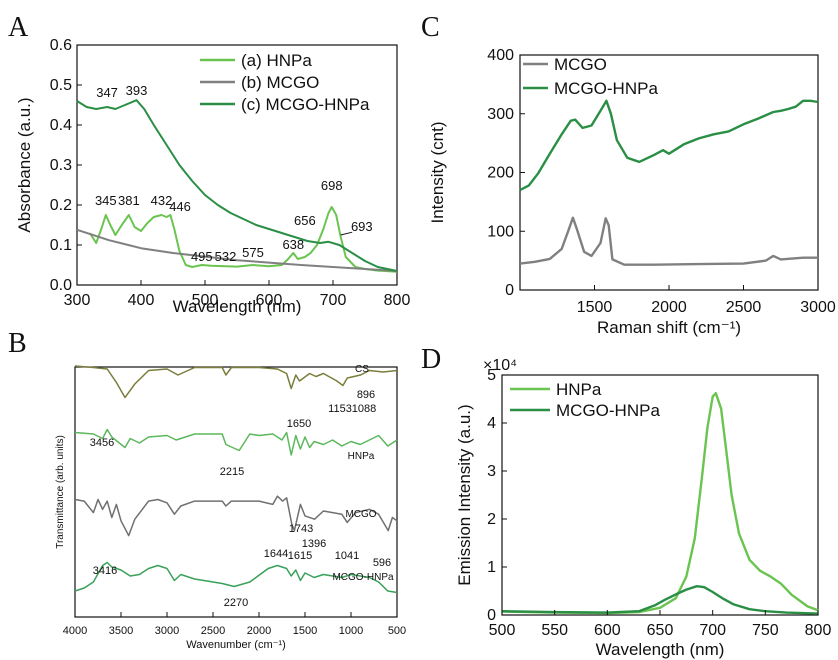 The width and height of the screenshot is (838, 660). Describe the element at coordinates (437, 172) in the screenshot. I see `c-y-axis-label: Intensity (cnt)` at that location.